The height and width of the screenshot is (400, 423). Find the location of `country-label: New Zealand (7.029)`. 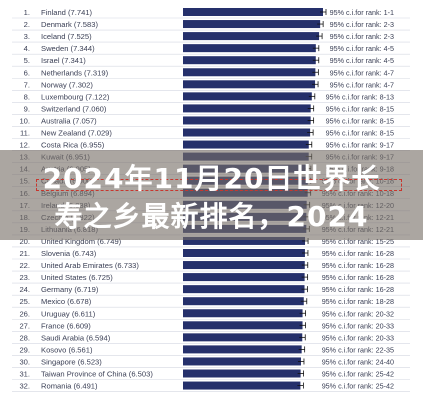

country-label: New Zealand (7.029) is located at coordinates (76, 133).